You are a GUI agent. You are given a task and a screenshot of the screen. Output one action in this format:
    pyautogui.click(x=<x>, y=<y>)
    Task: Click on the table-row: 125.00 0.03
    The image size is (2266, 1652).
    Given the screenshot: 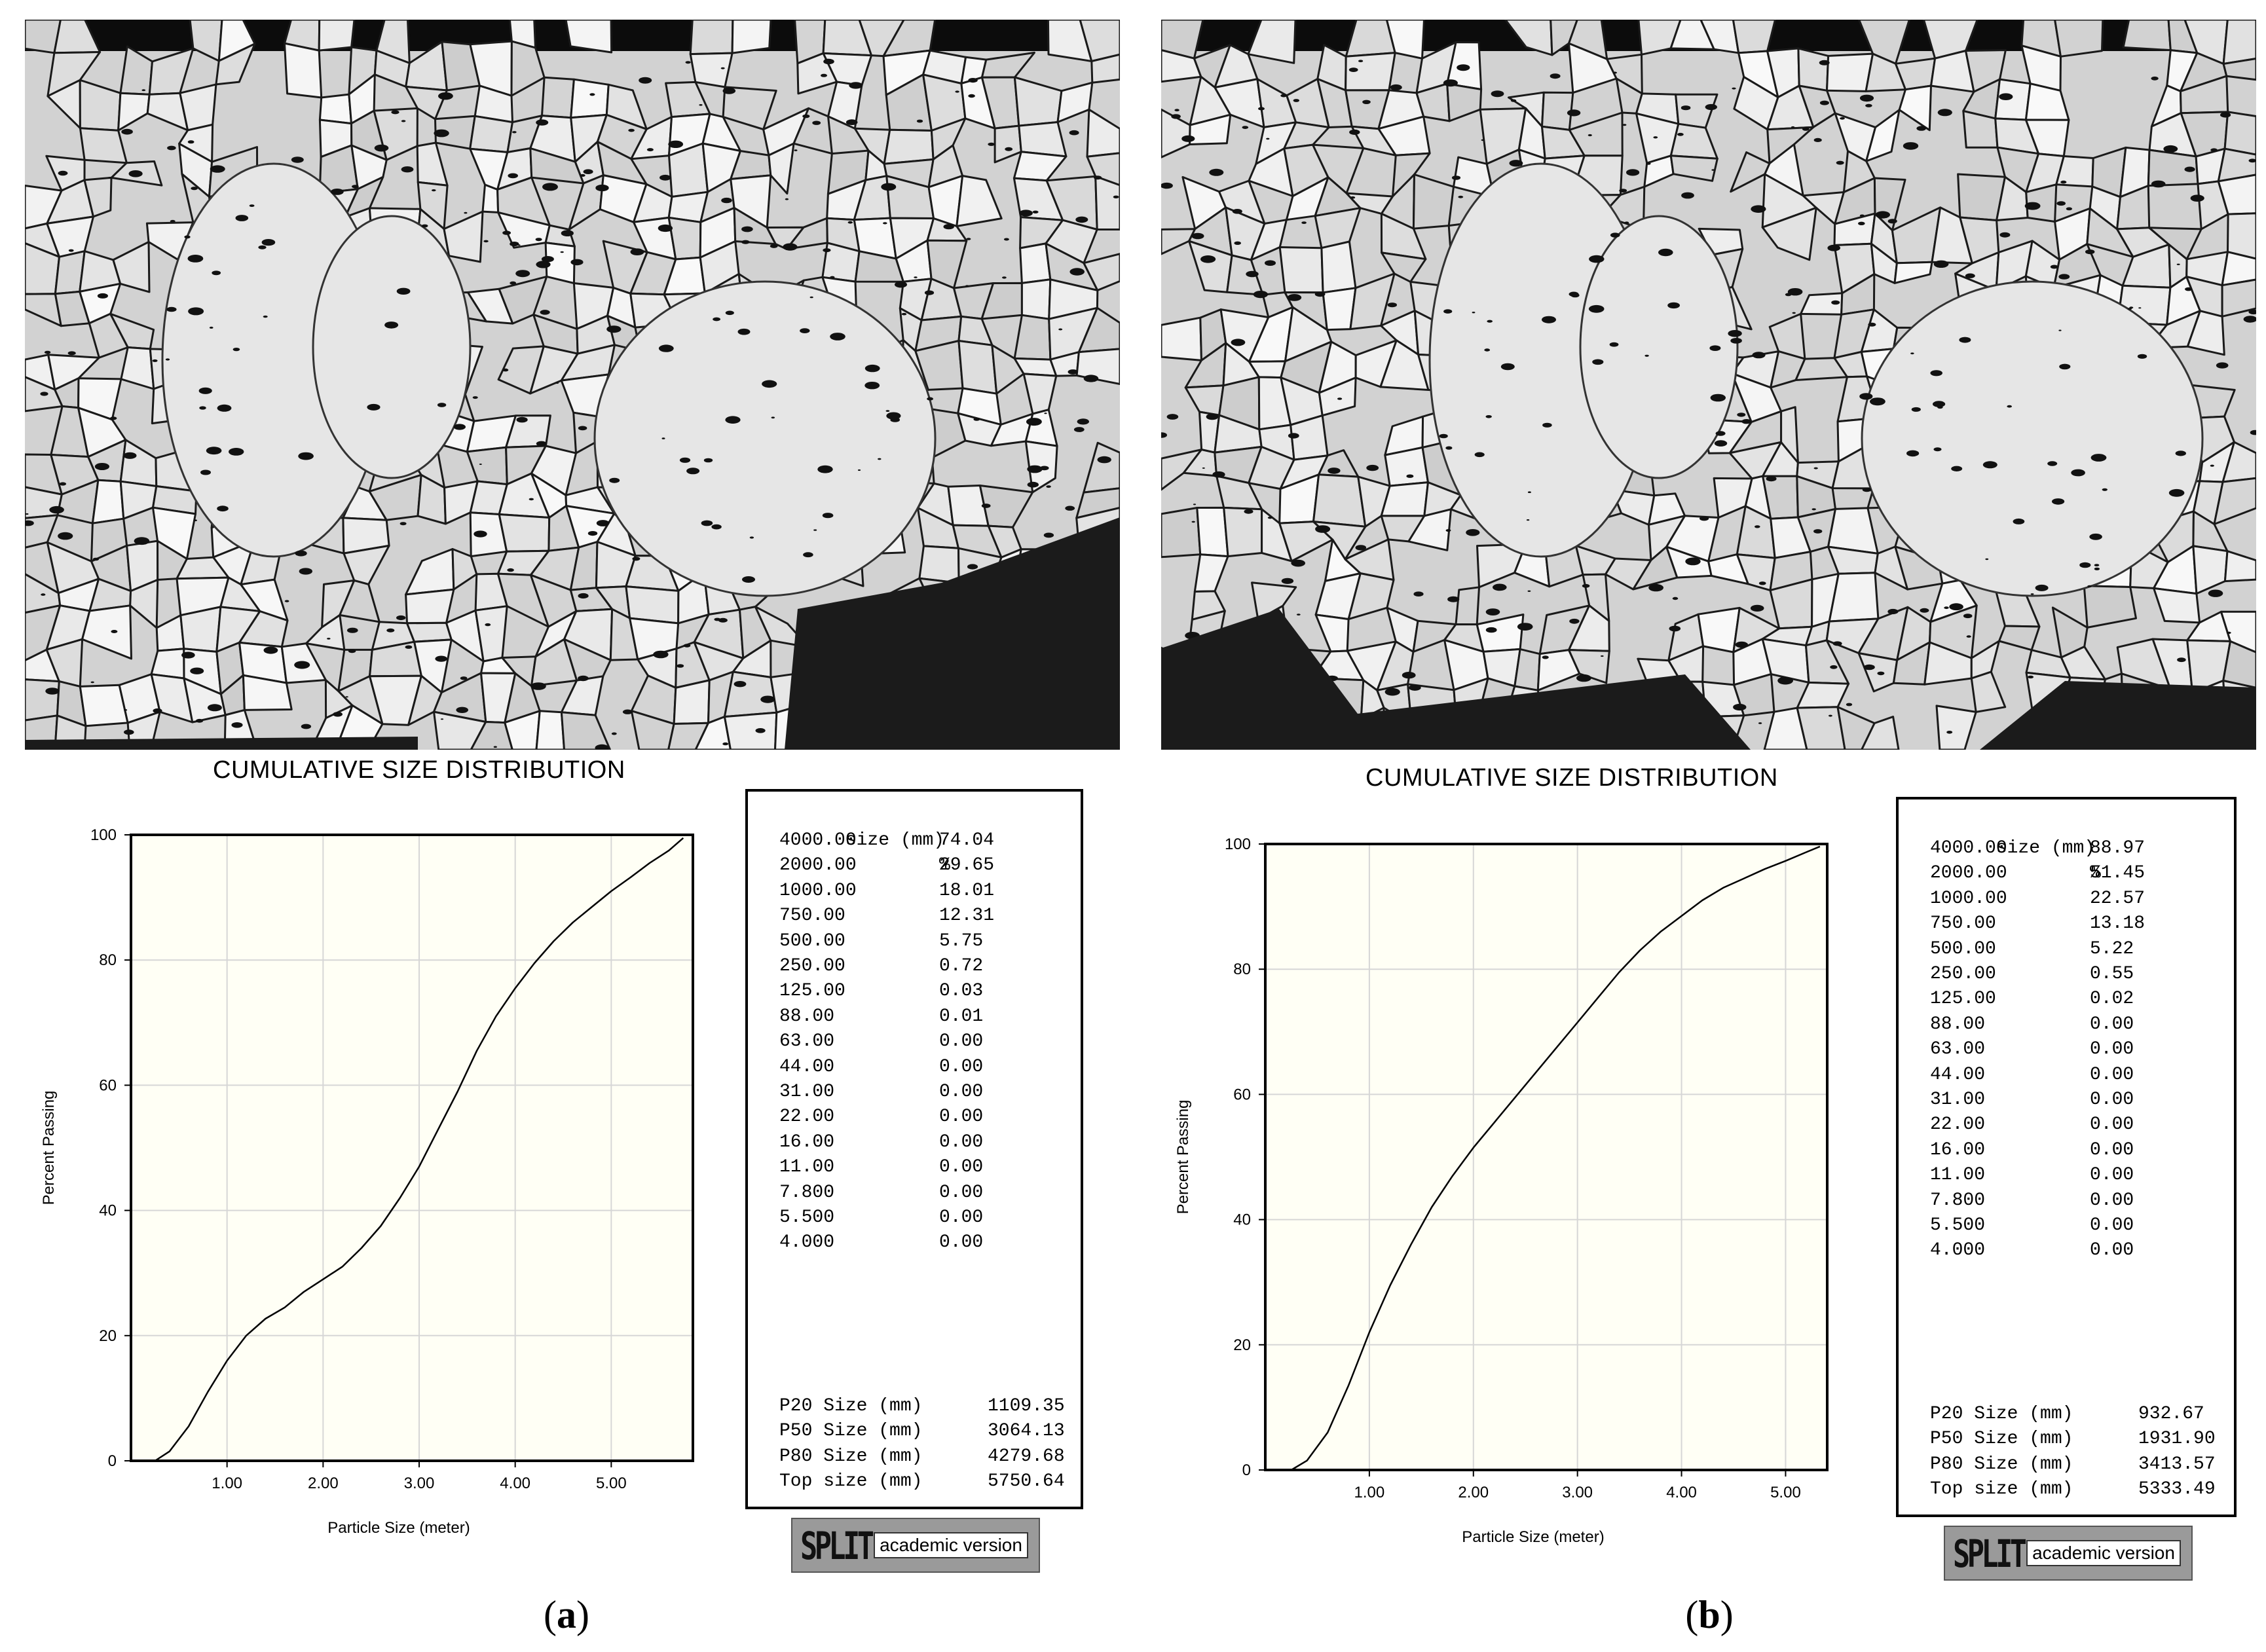 What is the action you would take?
    pyautogui.click(x=881, y=991)
    